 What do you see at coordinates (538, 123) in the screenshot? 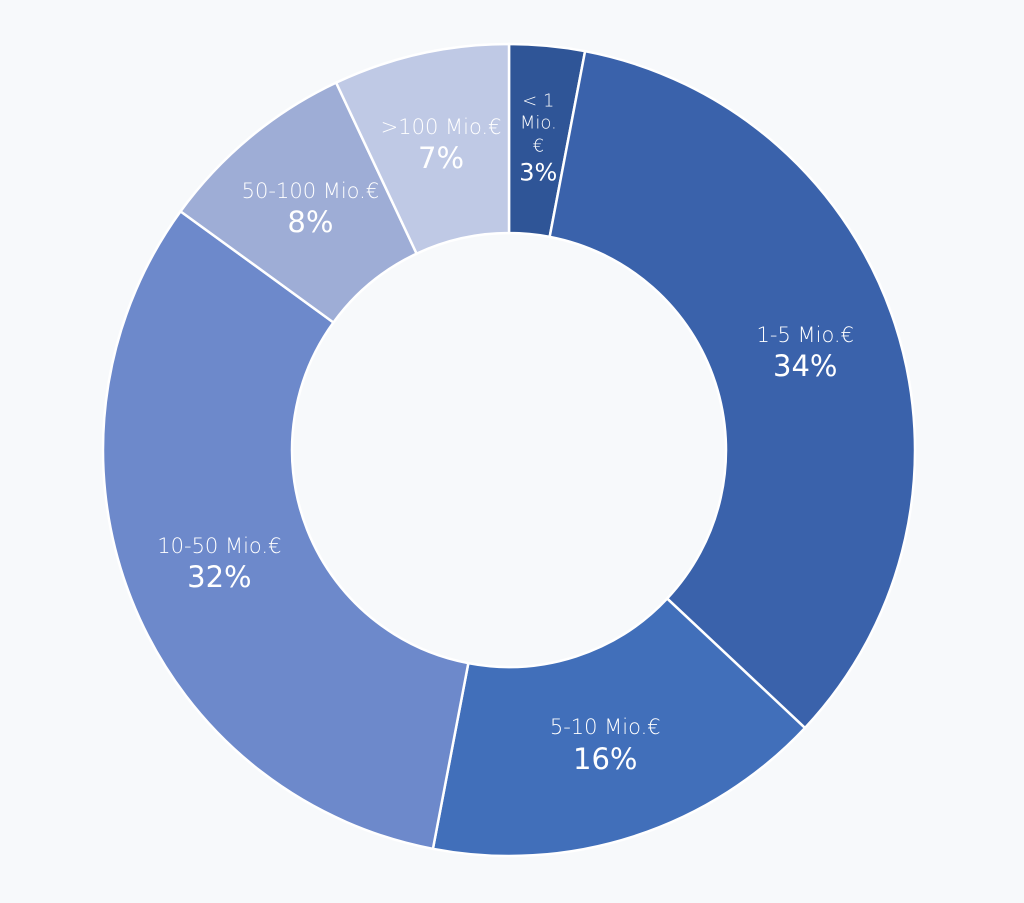
I see `category-label: < 1 Mio. €` at bounding box center [538, 123].